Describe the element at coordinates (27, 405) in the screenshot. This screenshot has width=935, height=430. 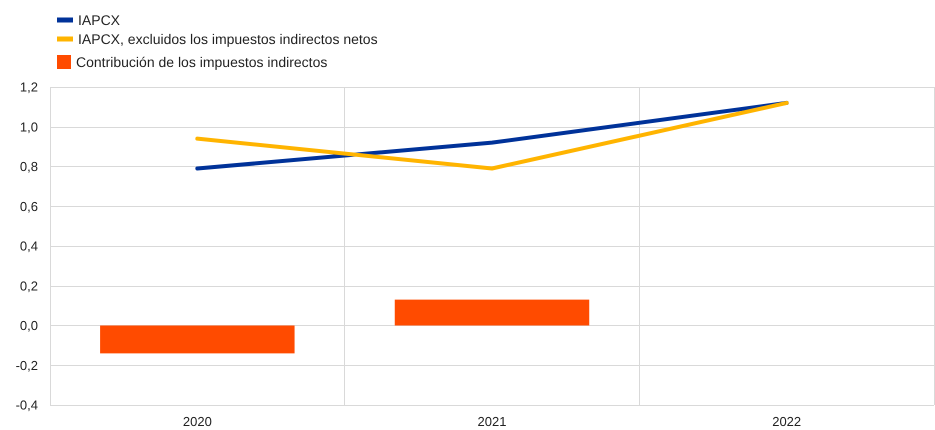
I see `y-tick-label: -0,4` at that location.